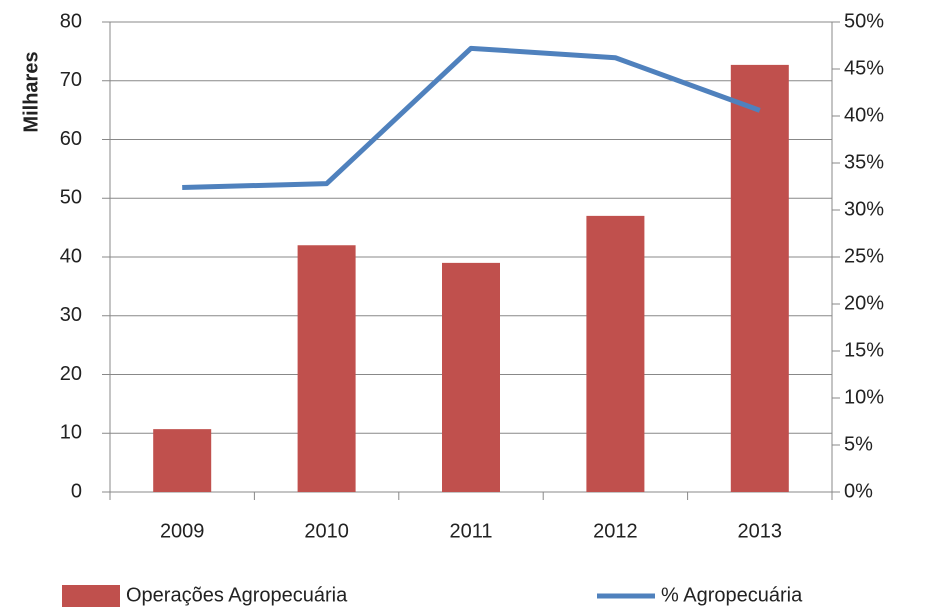 The width and height of the screenshot is (926, 608). What do you see at coordinates (71, 315) in the screenshot?
I see `y-tick-label: 30` at bounding box center [71, 315].